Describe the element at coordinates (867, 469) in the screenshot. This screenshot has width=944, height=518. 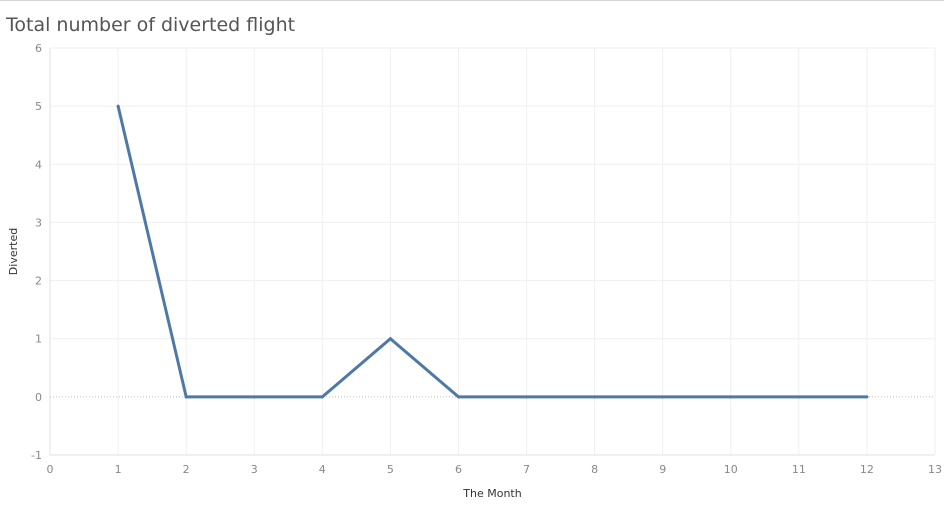
I see `x-tick-label-12: 12` at that location.